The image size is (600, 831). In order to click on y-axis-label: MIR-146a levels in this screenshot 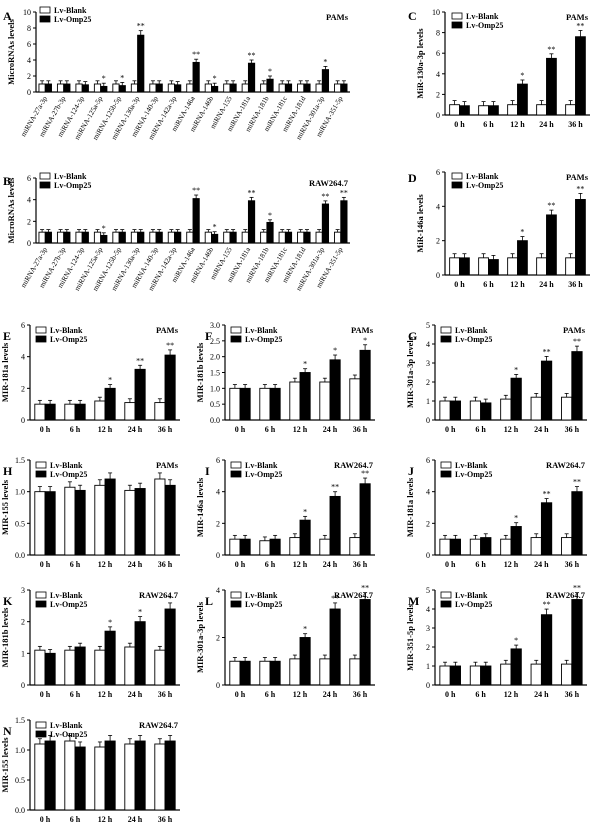, I will do `click(200, 507)`.